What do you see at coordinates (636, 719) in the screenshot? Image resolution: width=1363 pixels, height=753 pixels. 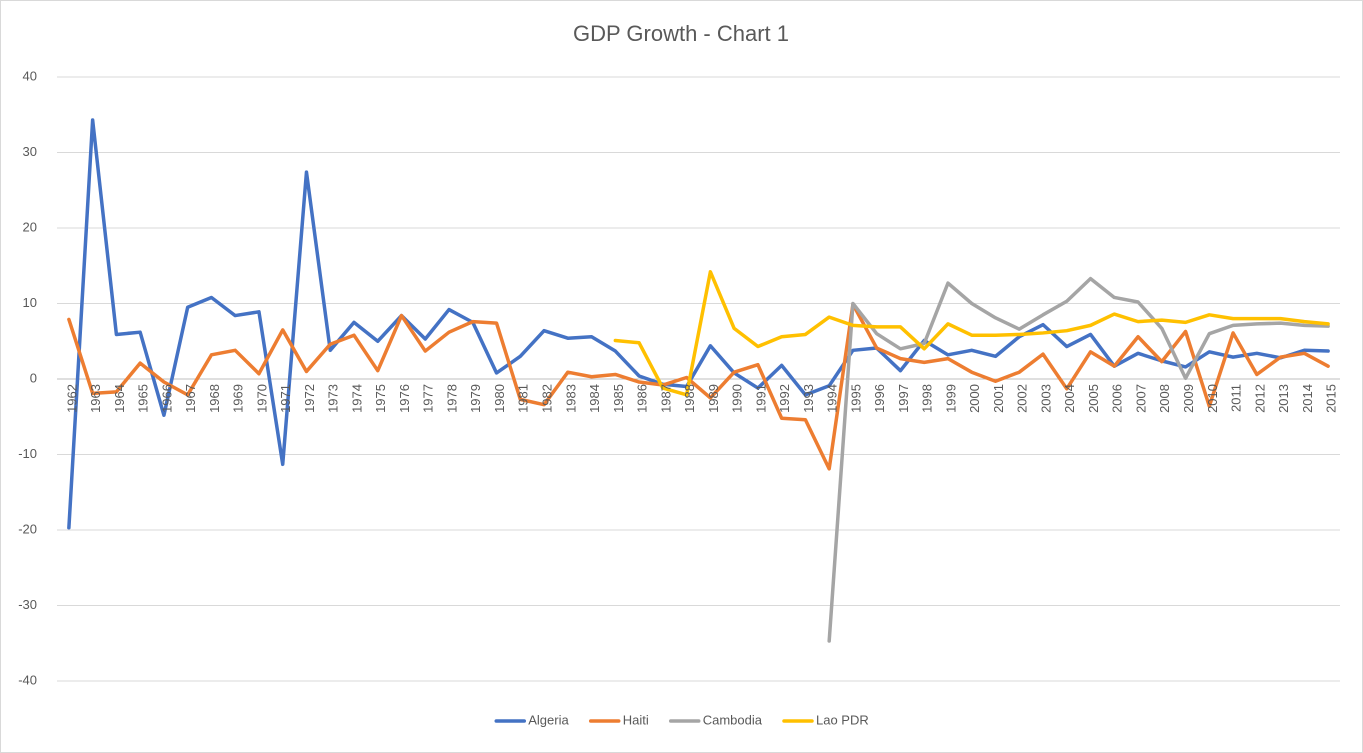 I see `legend-label: Haiti` at bounding box center [636, 719].